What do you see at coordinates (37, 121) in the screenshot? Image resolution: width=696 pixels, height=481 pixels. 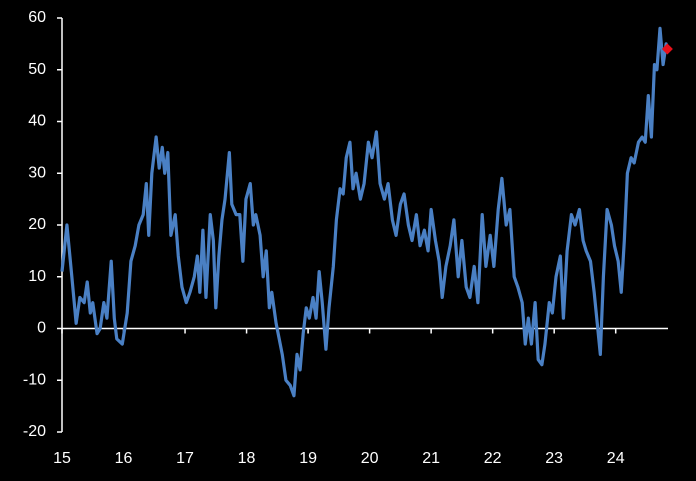 I see `y-tick-label: 40` at bounding box center [37, 121].